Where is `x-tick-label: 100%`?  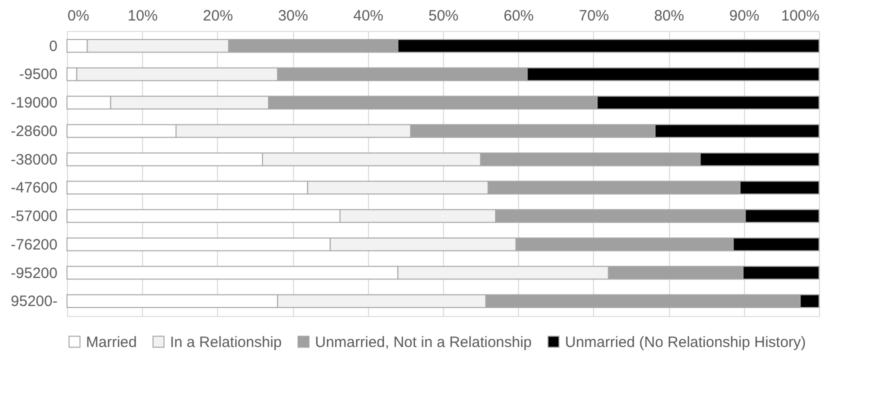
x-tick-label: 100% is located at coordinates (800, 16).